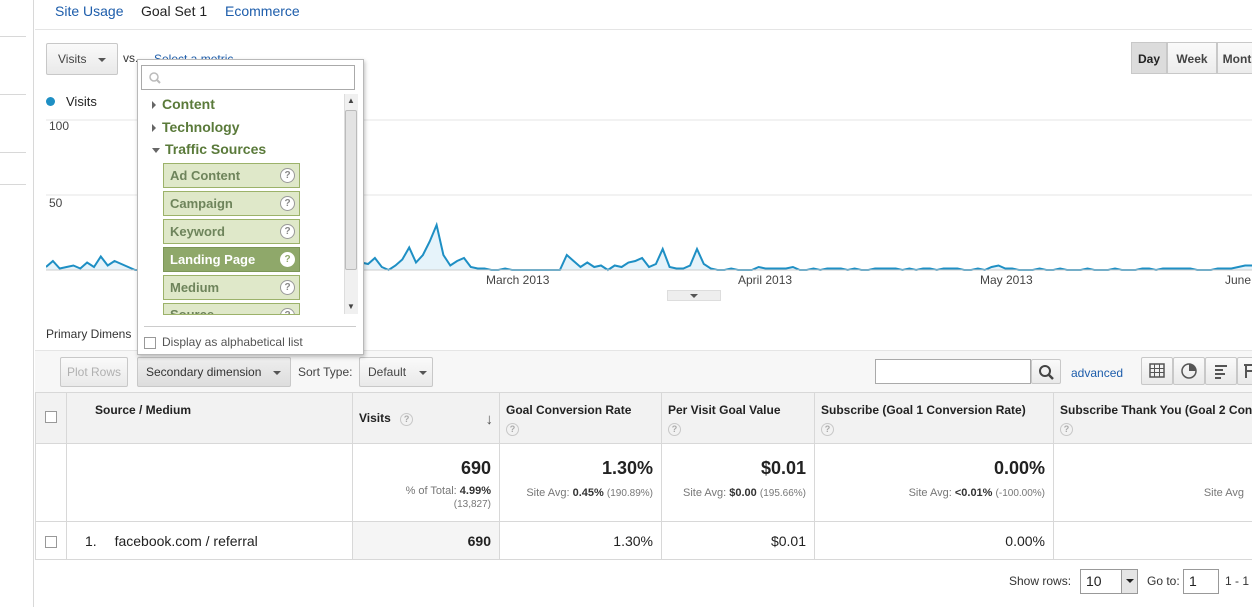  Describe the element at coordinates (518, 280) in the screenshot. I see `x-tick: March 2013` at that location.